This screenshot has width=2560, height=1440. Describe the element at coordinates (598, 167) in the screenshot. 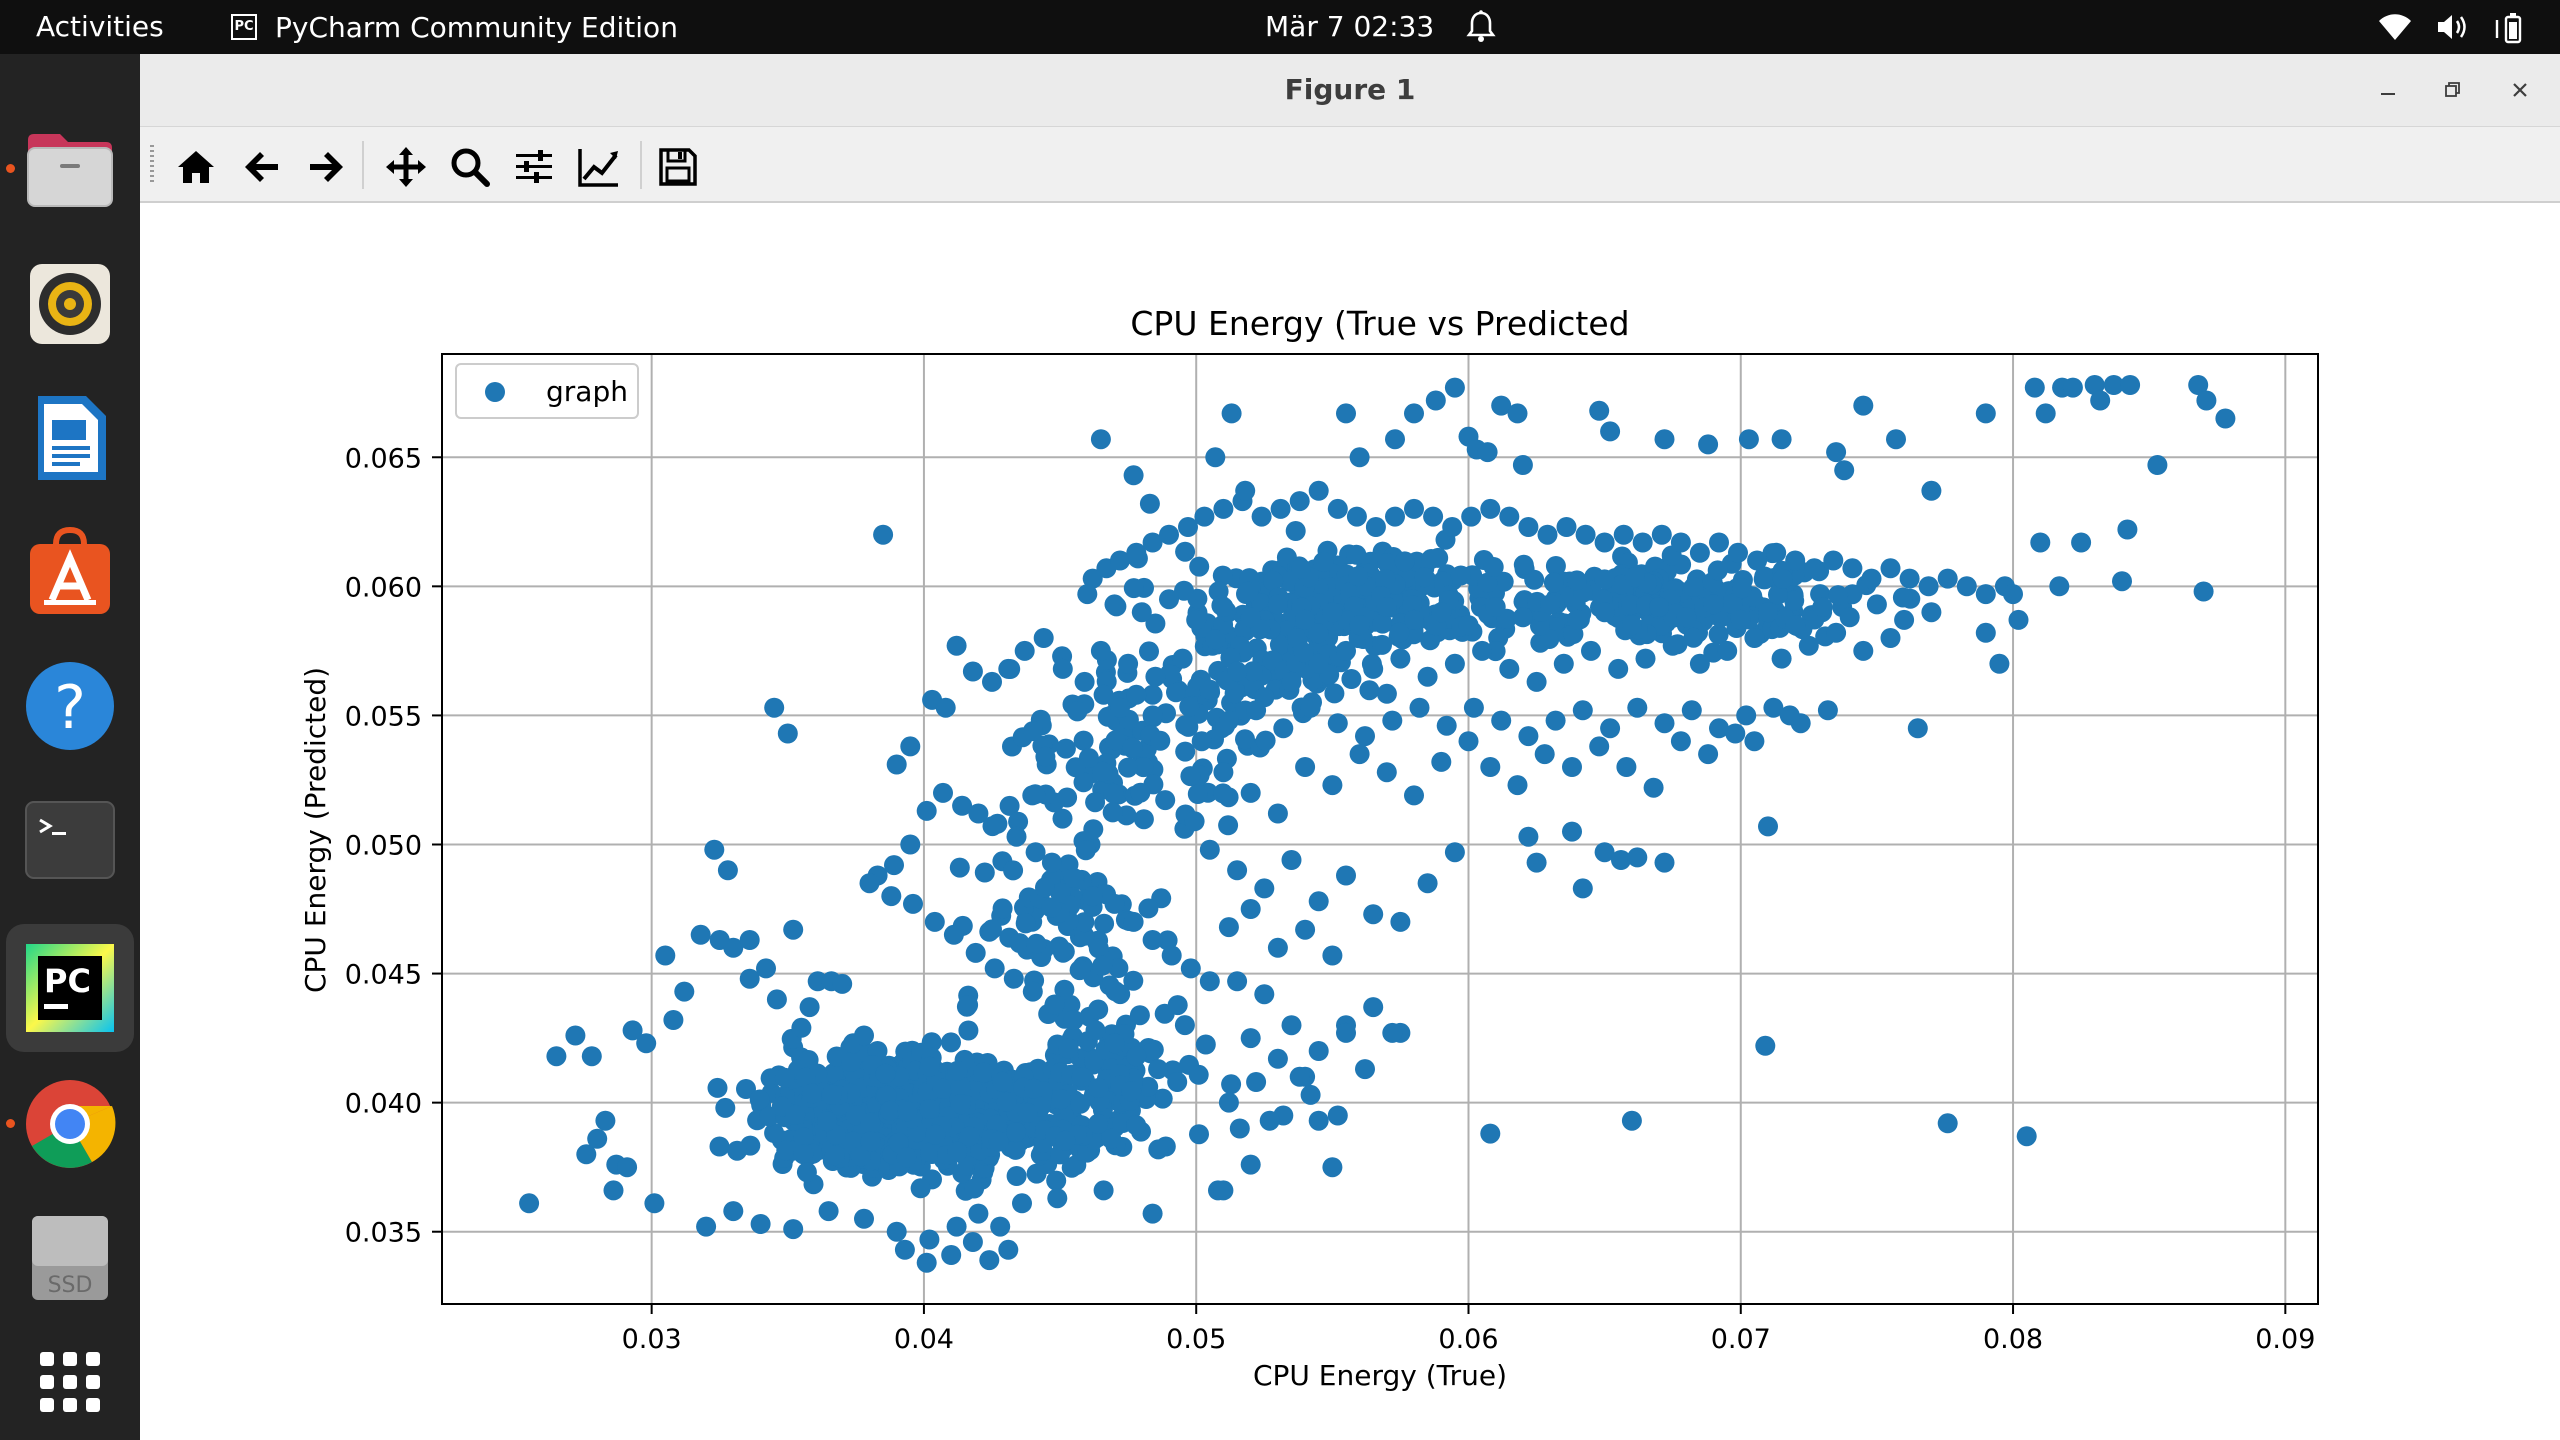

I see `edit-axis-icon` at that location.